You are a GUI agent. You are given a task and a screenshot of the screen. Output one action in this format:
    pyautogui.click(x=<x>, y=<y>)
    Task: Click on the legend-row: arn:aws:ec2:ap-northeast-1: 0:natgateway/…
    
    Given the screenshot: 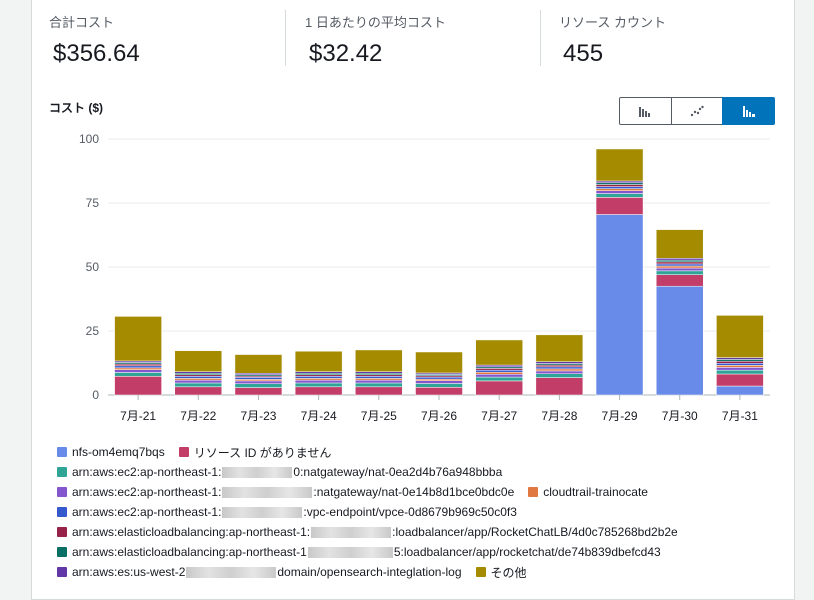 What is the action you would take?
    pyautogui.click(x=427, y=472)
    